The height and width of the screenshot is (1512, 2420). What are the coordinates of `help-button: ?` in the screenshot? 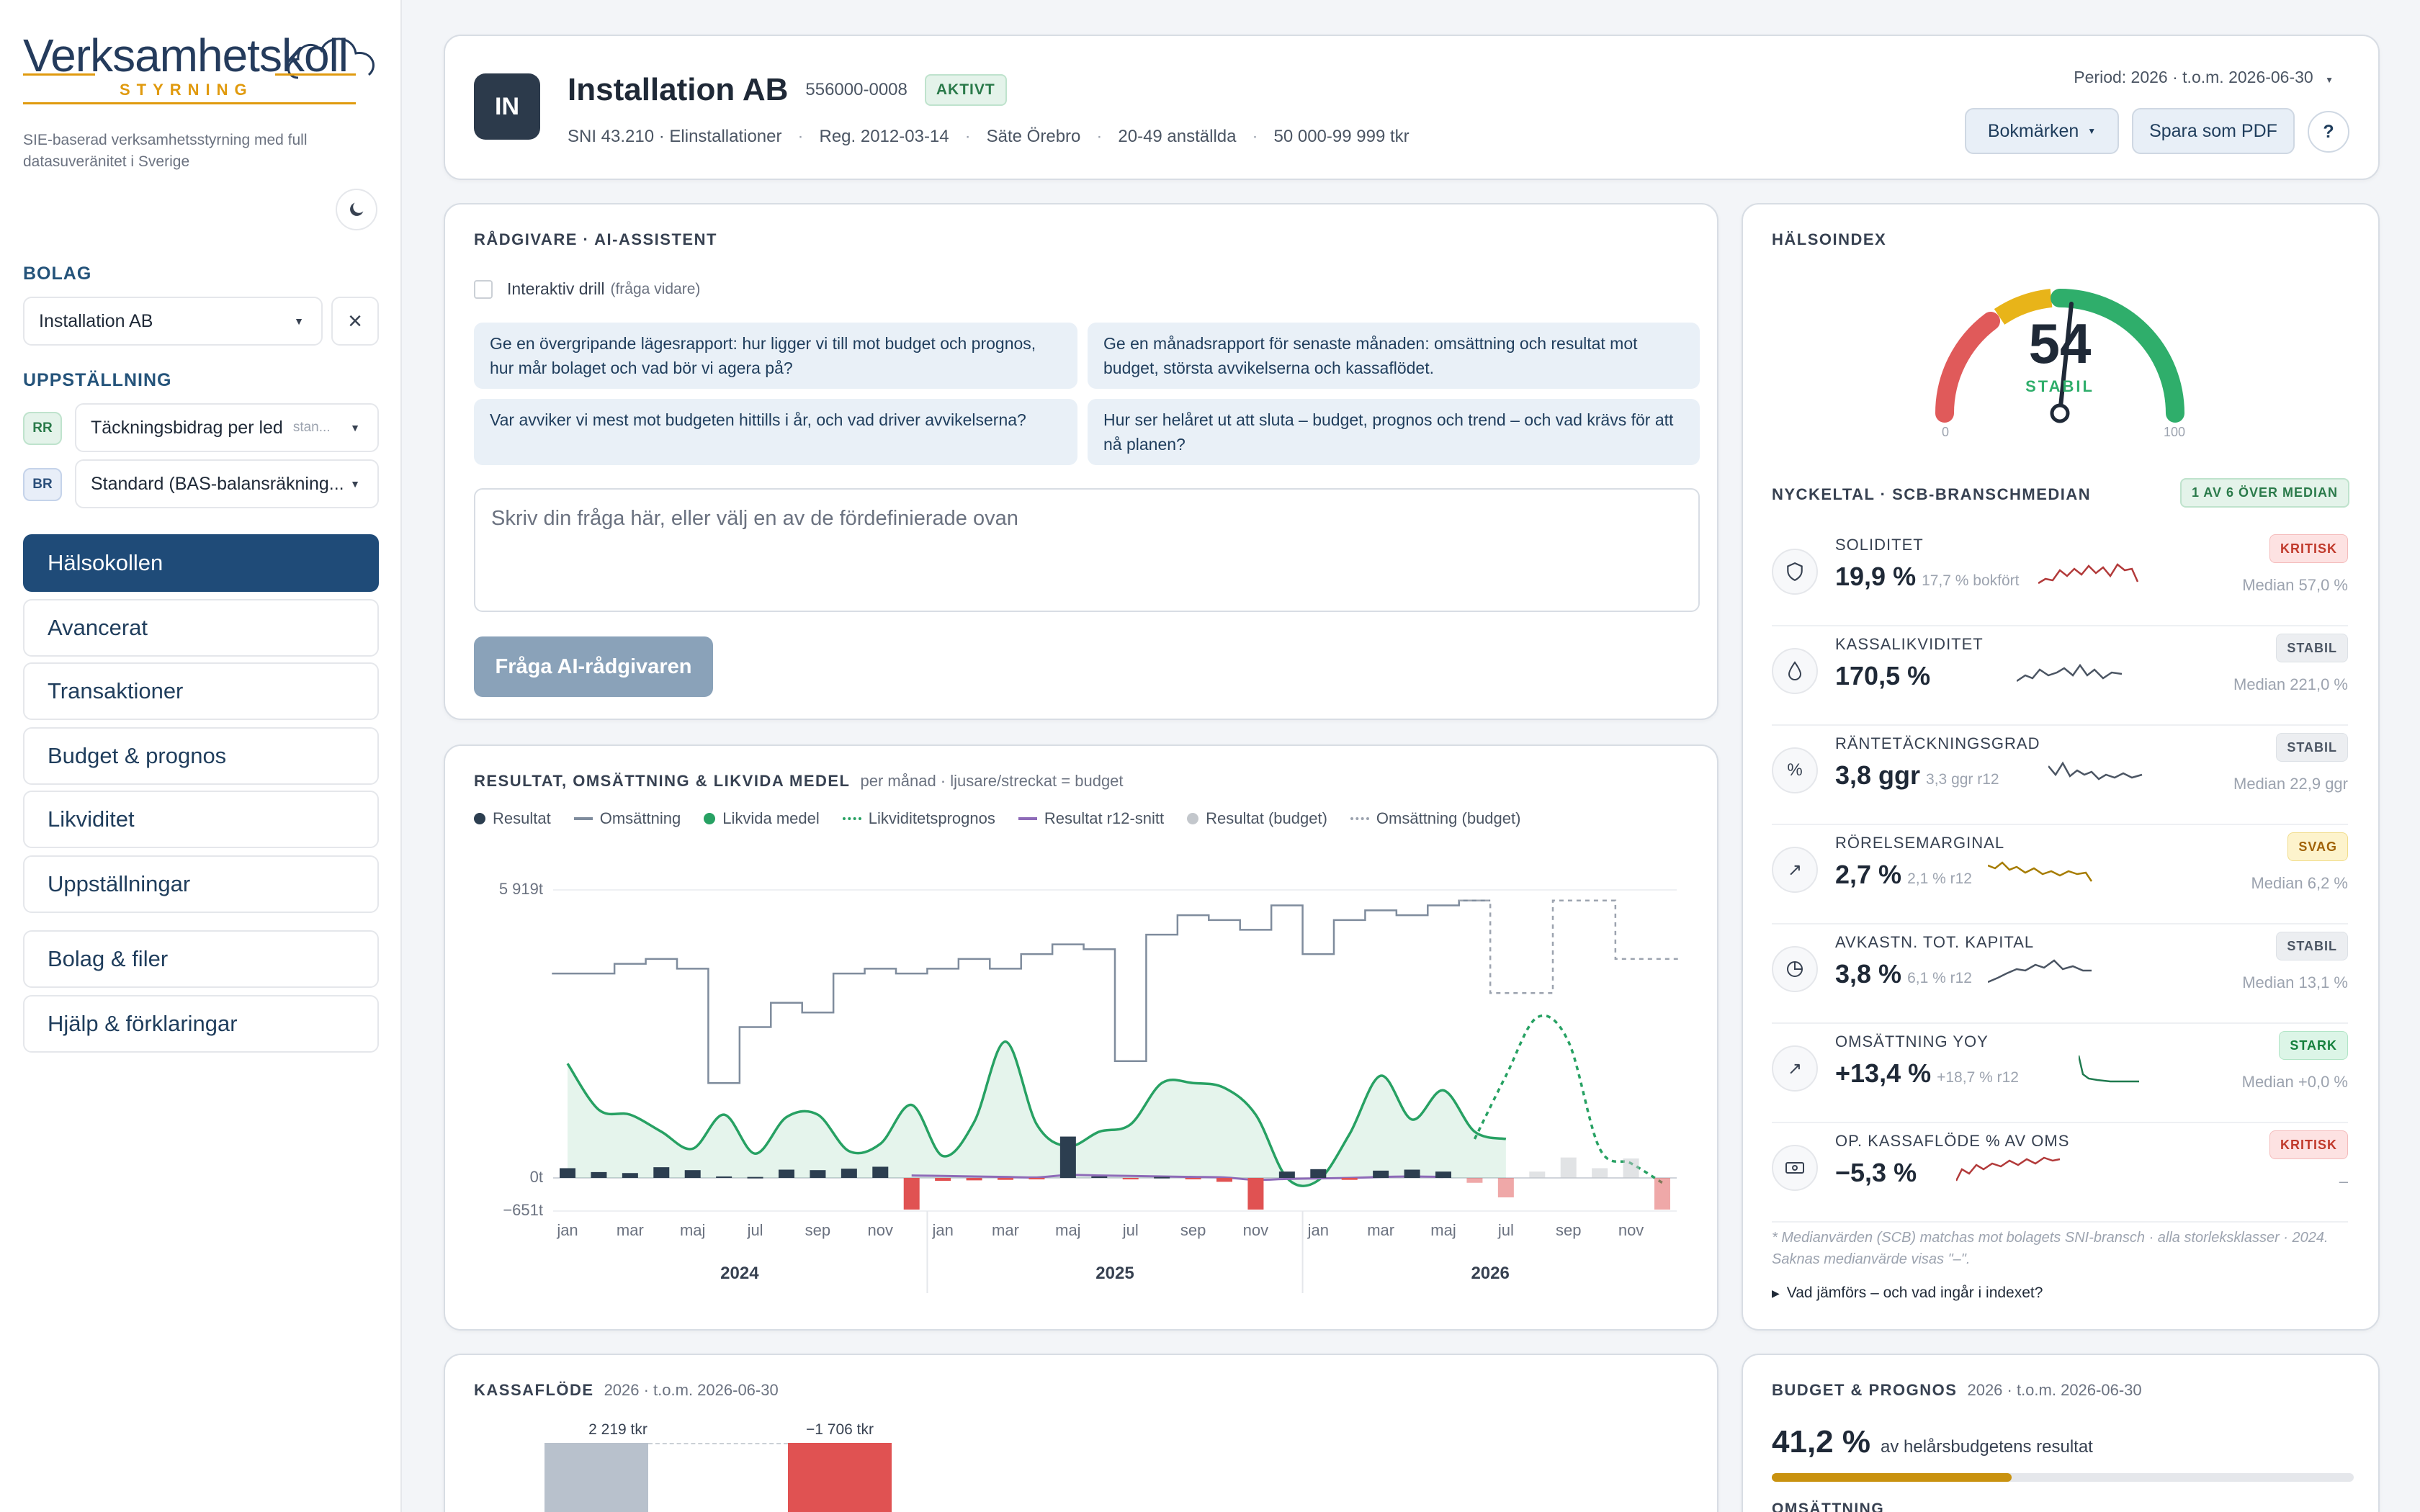 It's located at (2328, 132).